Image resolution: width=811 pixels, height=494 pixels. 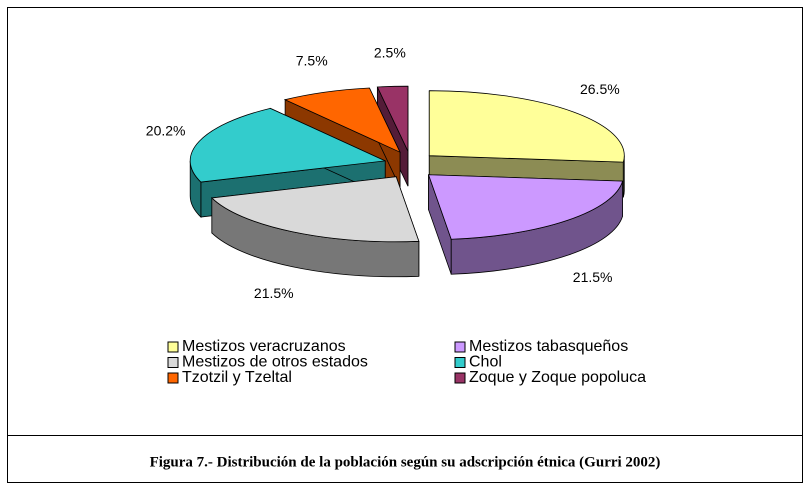 I want to click on legend-label: Mestizos tabasqueños, so click(x=548, y=346).